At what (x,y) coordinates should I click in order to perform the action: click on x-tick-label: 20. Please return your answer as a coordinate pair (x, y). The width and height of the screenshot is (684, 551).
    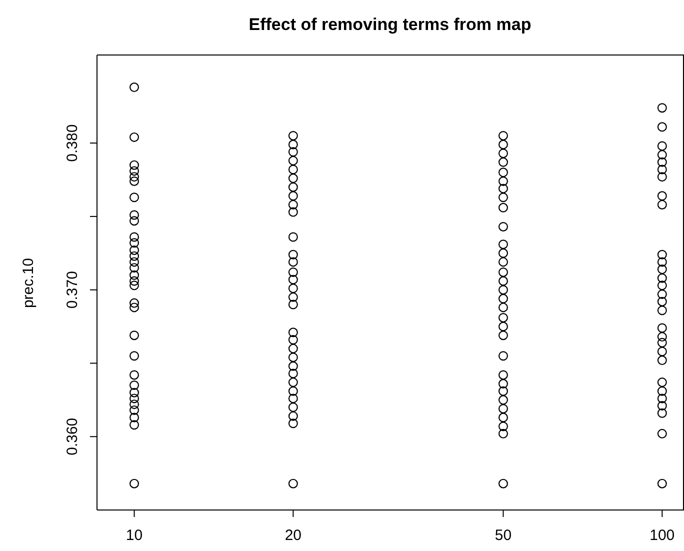
    Looking at the image, I should click on (293, 535).